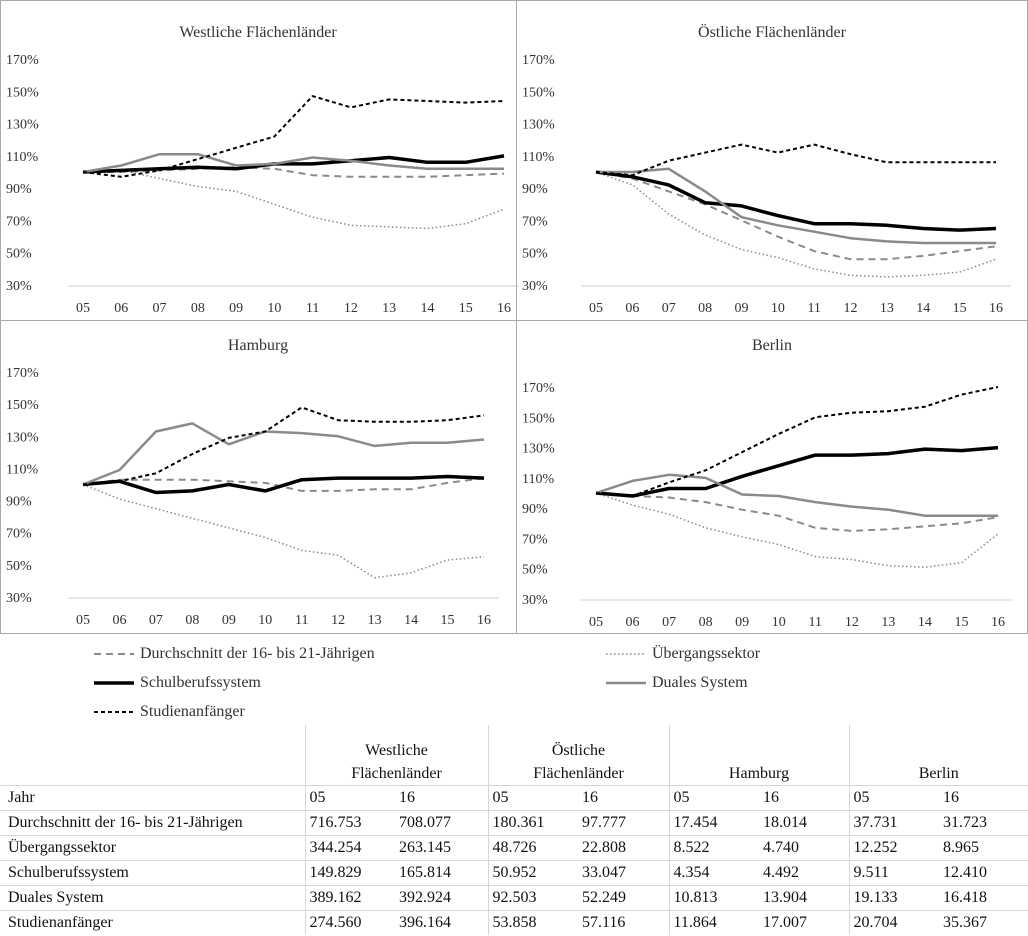 The width and height of the screenshot is (1028, 936). Describe the element at coordinates (441, 873) in the screenshot. I see `table-cell: 165.814` at that location.